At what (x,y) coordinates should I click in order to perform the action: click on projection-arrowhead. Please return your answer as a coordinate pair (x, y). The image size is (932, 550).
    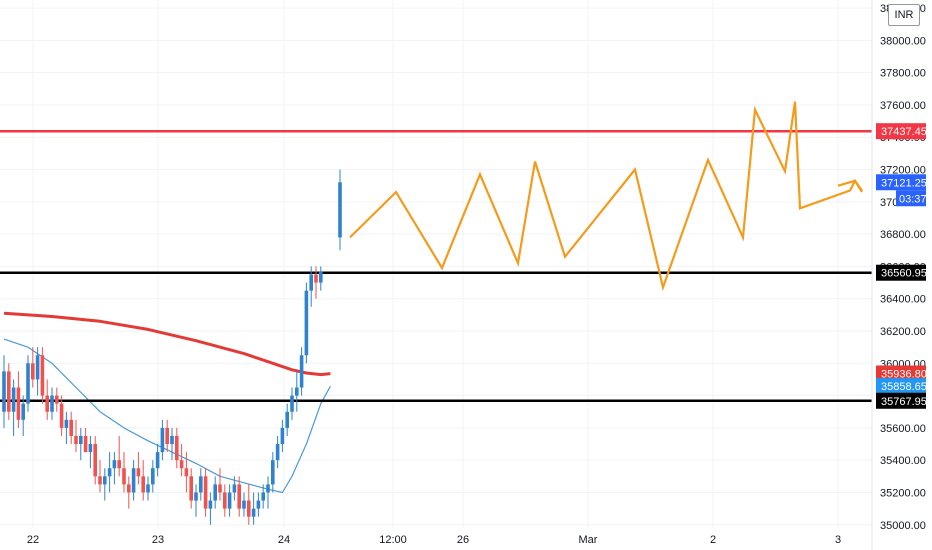
    Looking at the image, I should click on (850, 186).